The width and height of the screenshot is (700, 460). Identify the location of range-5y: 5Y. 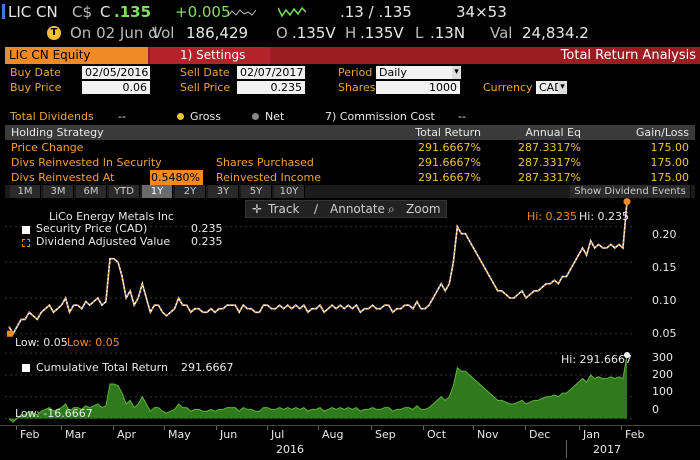
(256, 191).